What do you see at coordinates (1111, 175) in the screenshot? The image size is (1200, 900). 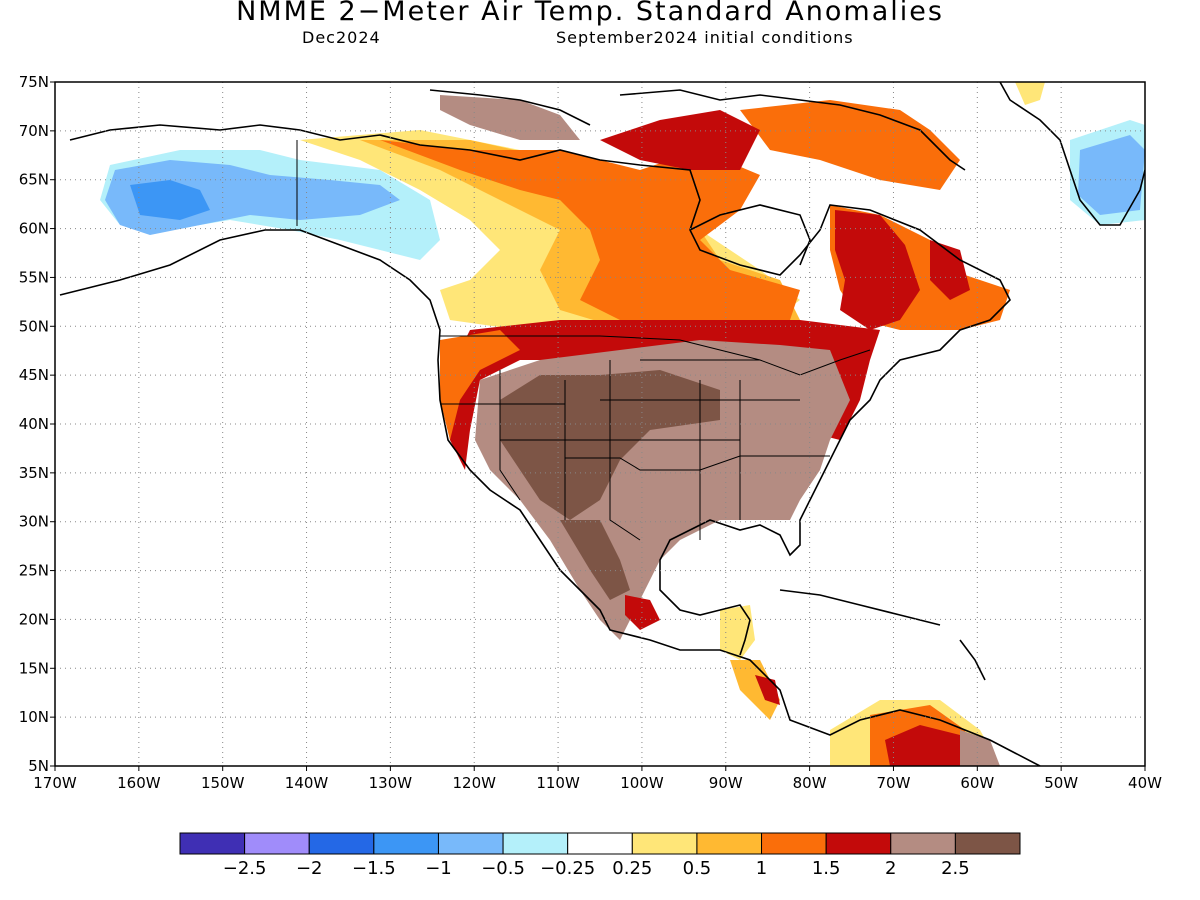 I see `greenland-negative-anomaly` at bounding box center [1111, 175].